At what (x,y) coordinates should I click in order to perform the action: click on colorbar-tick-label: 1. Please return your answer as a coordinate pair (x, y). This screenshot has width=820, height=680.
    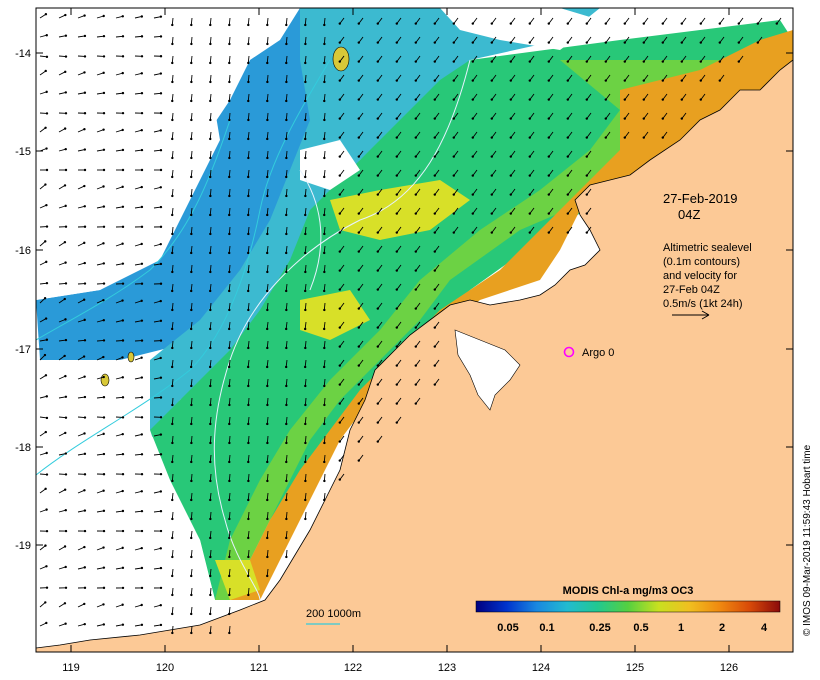
    Looking at the image, I should click on (681, 628).